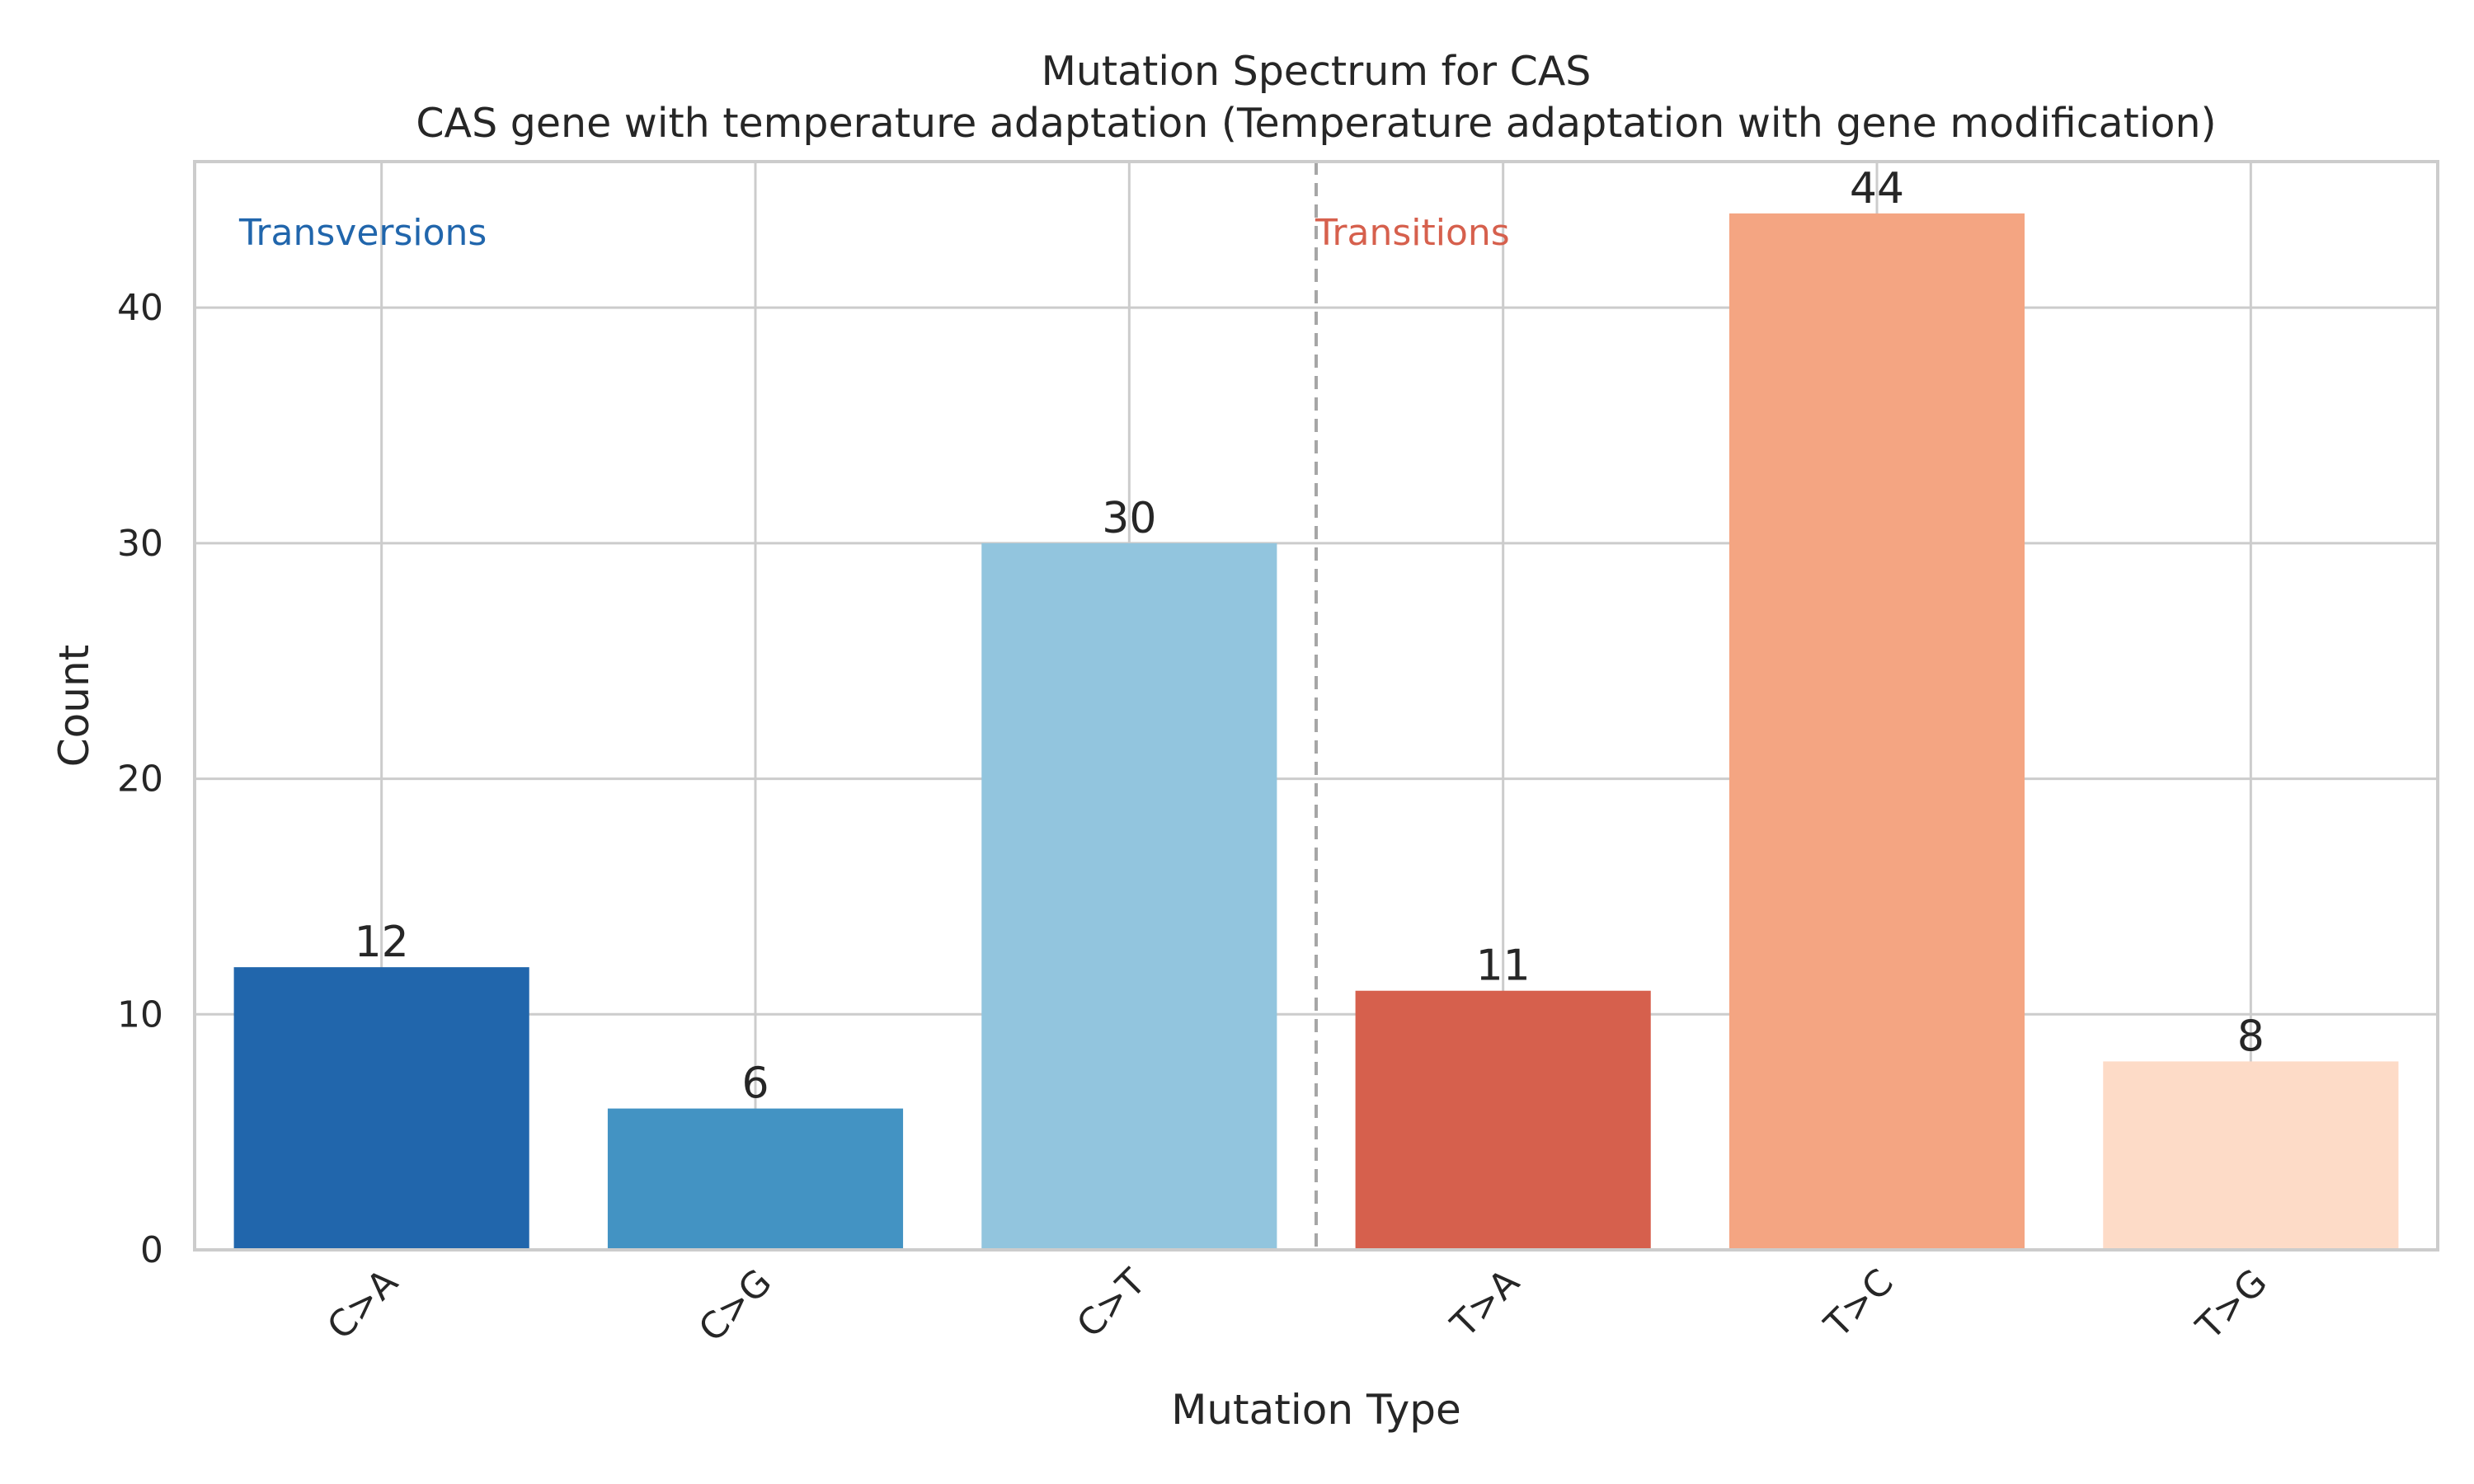 Image resolution: width=2474 pixels, height=1484 pixels. I want to click on x-tick-label: C>T, so click(1111, 1303).